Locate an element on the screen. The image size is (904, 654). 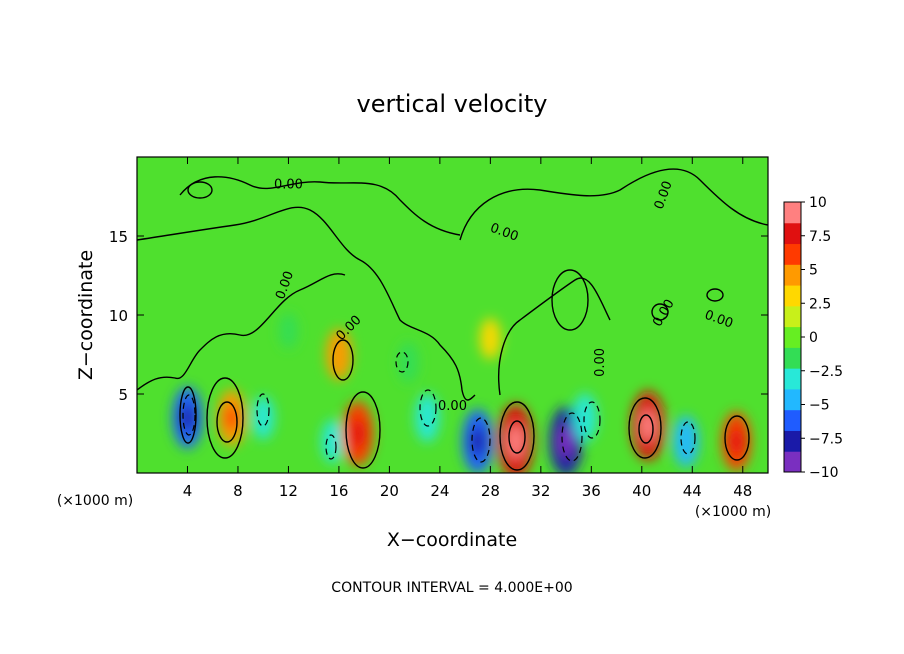
x-tick-label: 44 is located at coordinates (692, 491).